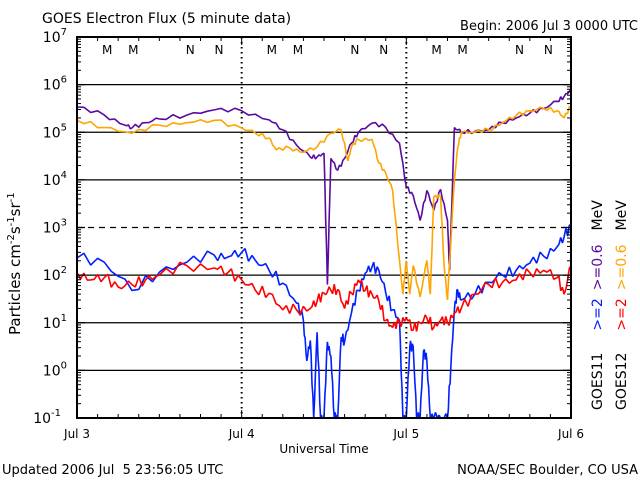 Image resolution: width=640 pixels, height=480 pixels. Describe the element at coordinates (55, 369) in the screenshot. I see `y-tick-label: 10⁰` at that location.